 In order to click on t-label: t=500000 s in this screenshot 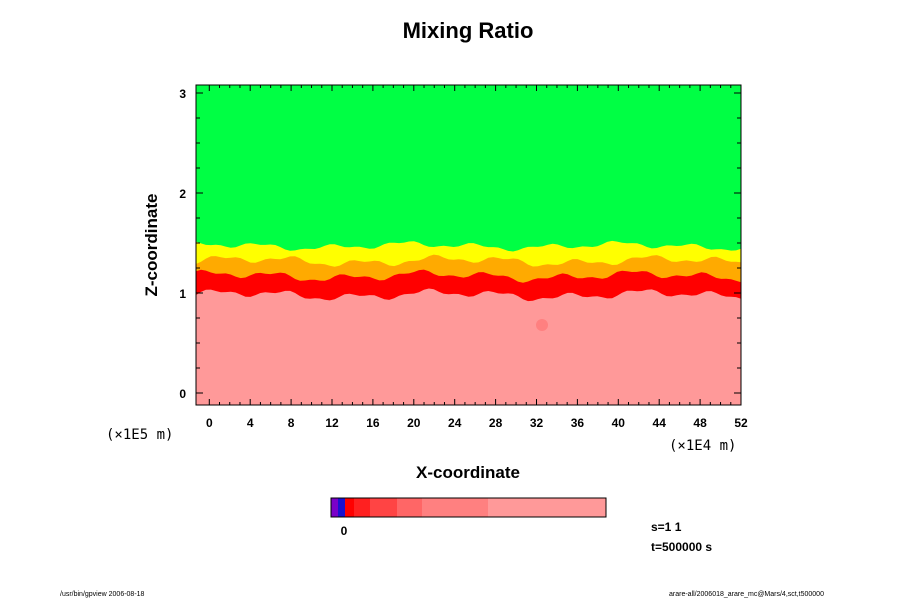, I will do `click(681, 547)`.